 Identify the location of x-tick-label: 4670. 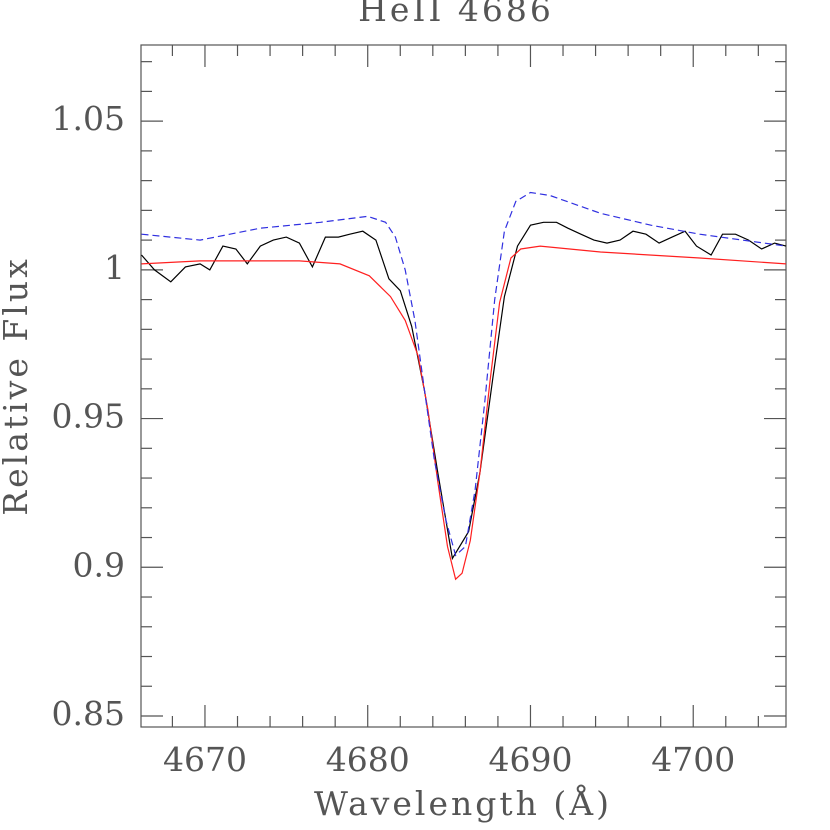
(205, 759).